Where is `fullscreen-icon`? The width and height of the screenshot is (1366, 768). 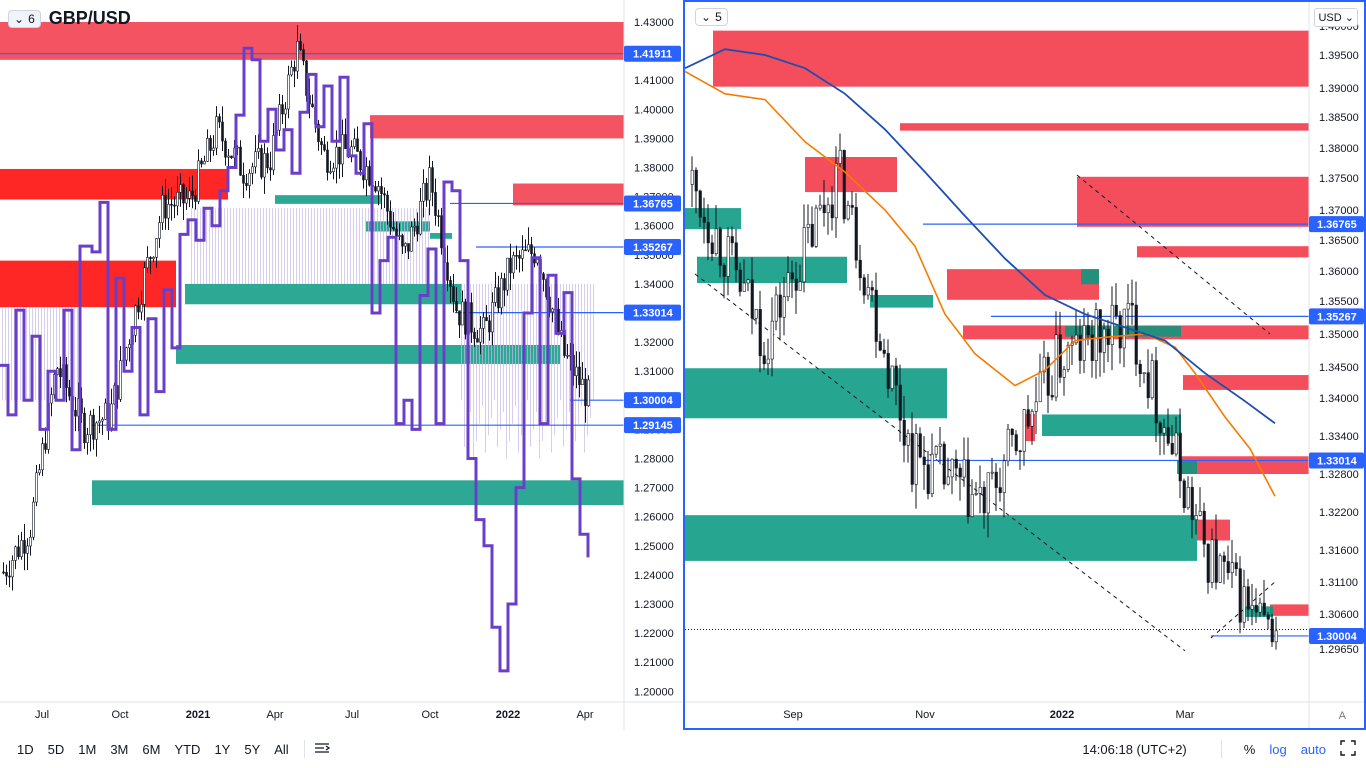 fullscreen-icon is located at coordinates (1348, 749).